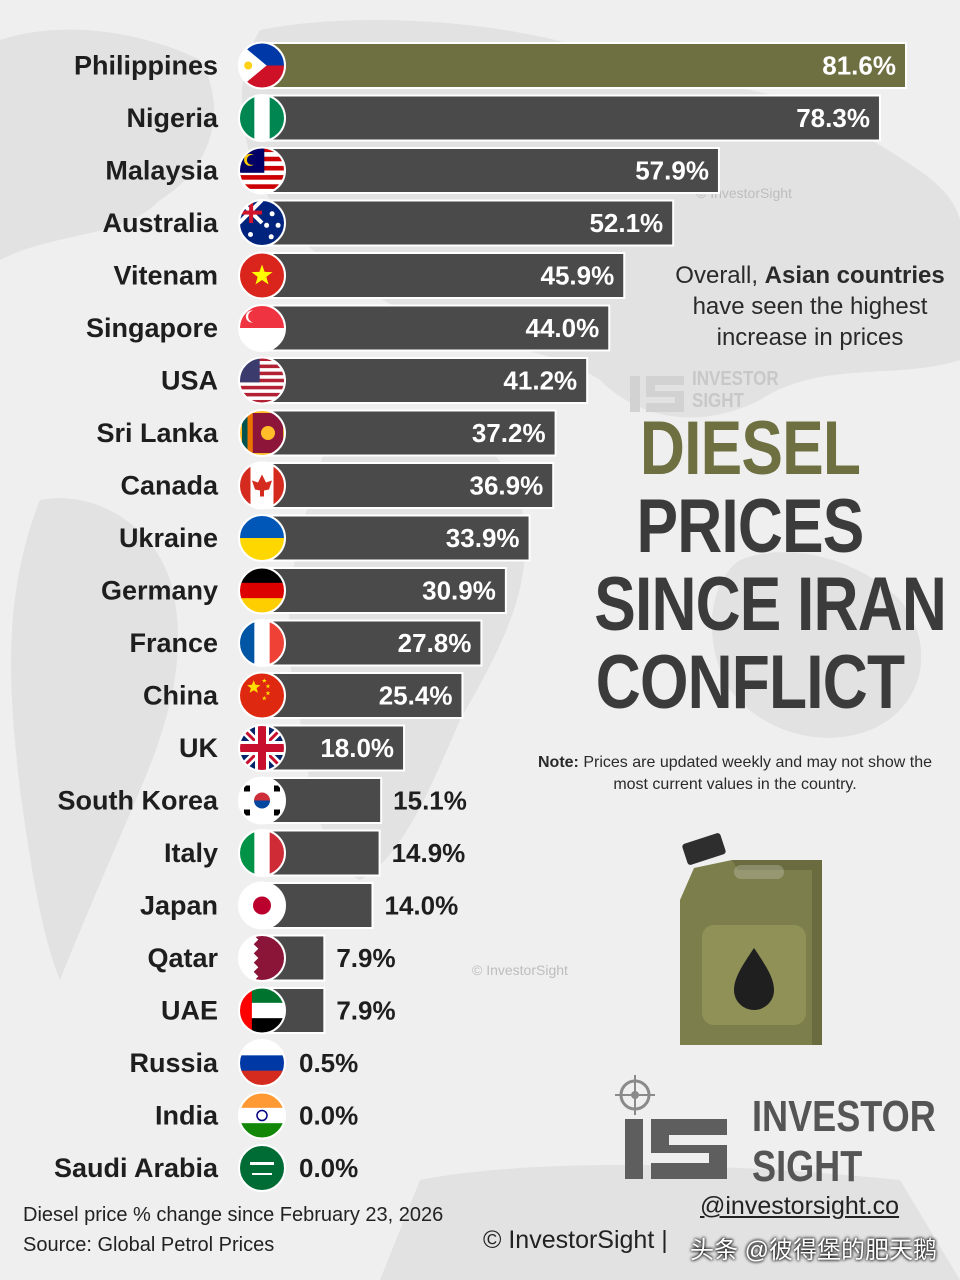  I want to click on category-label: Japan, so click(179, 906).